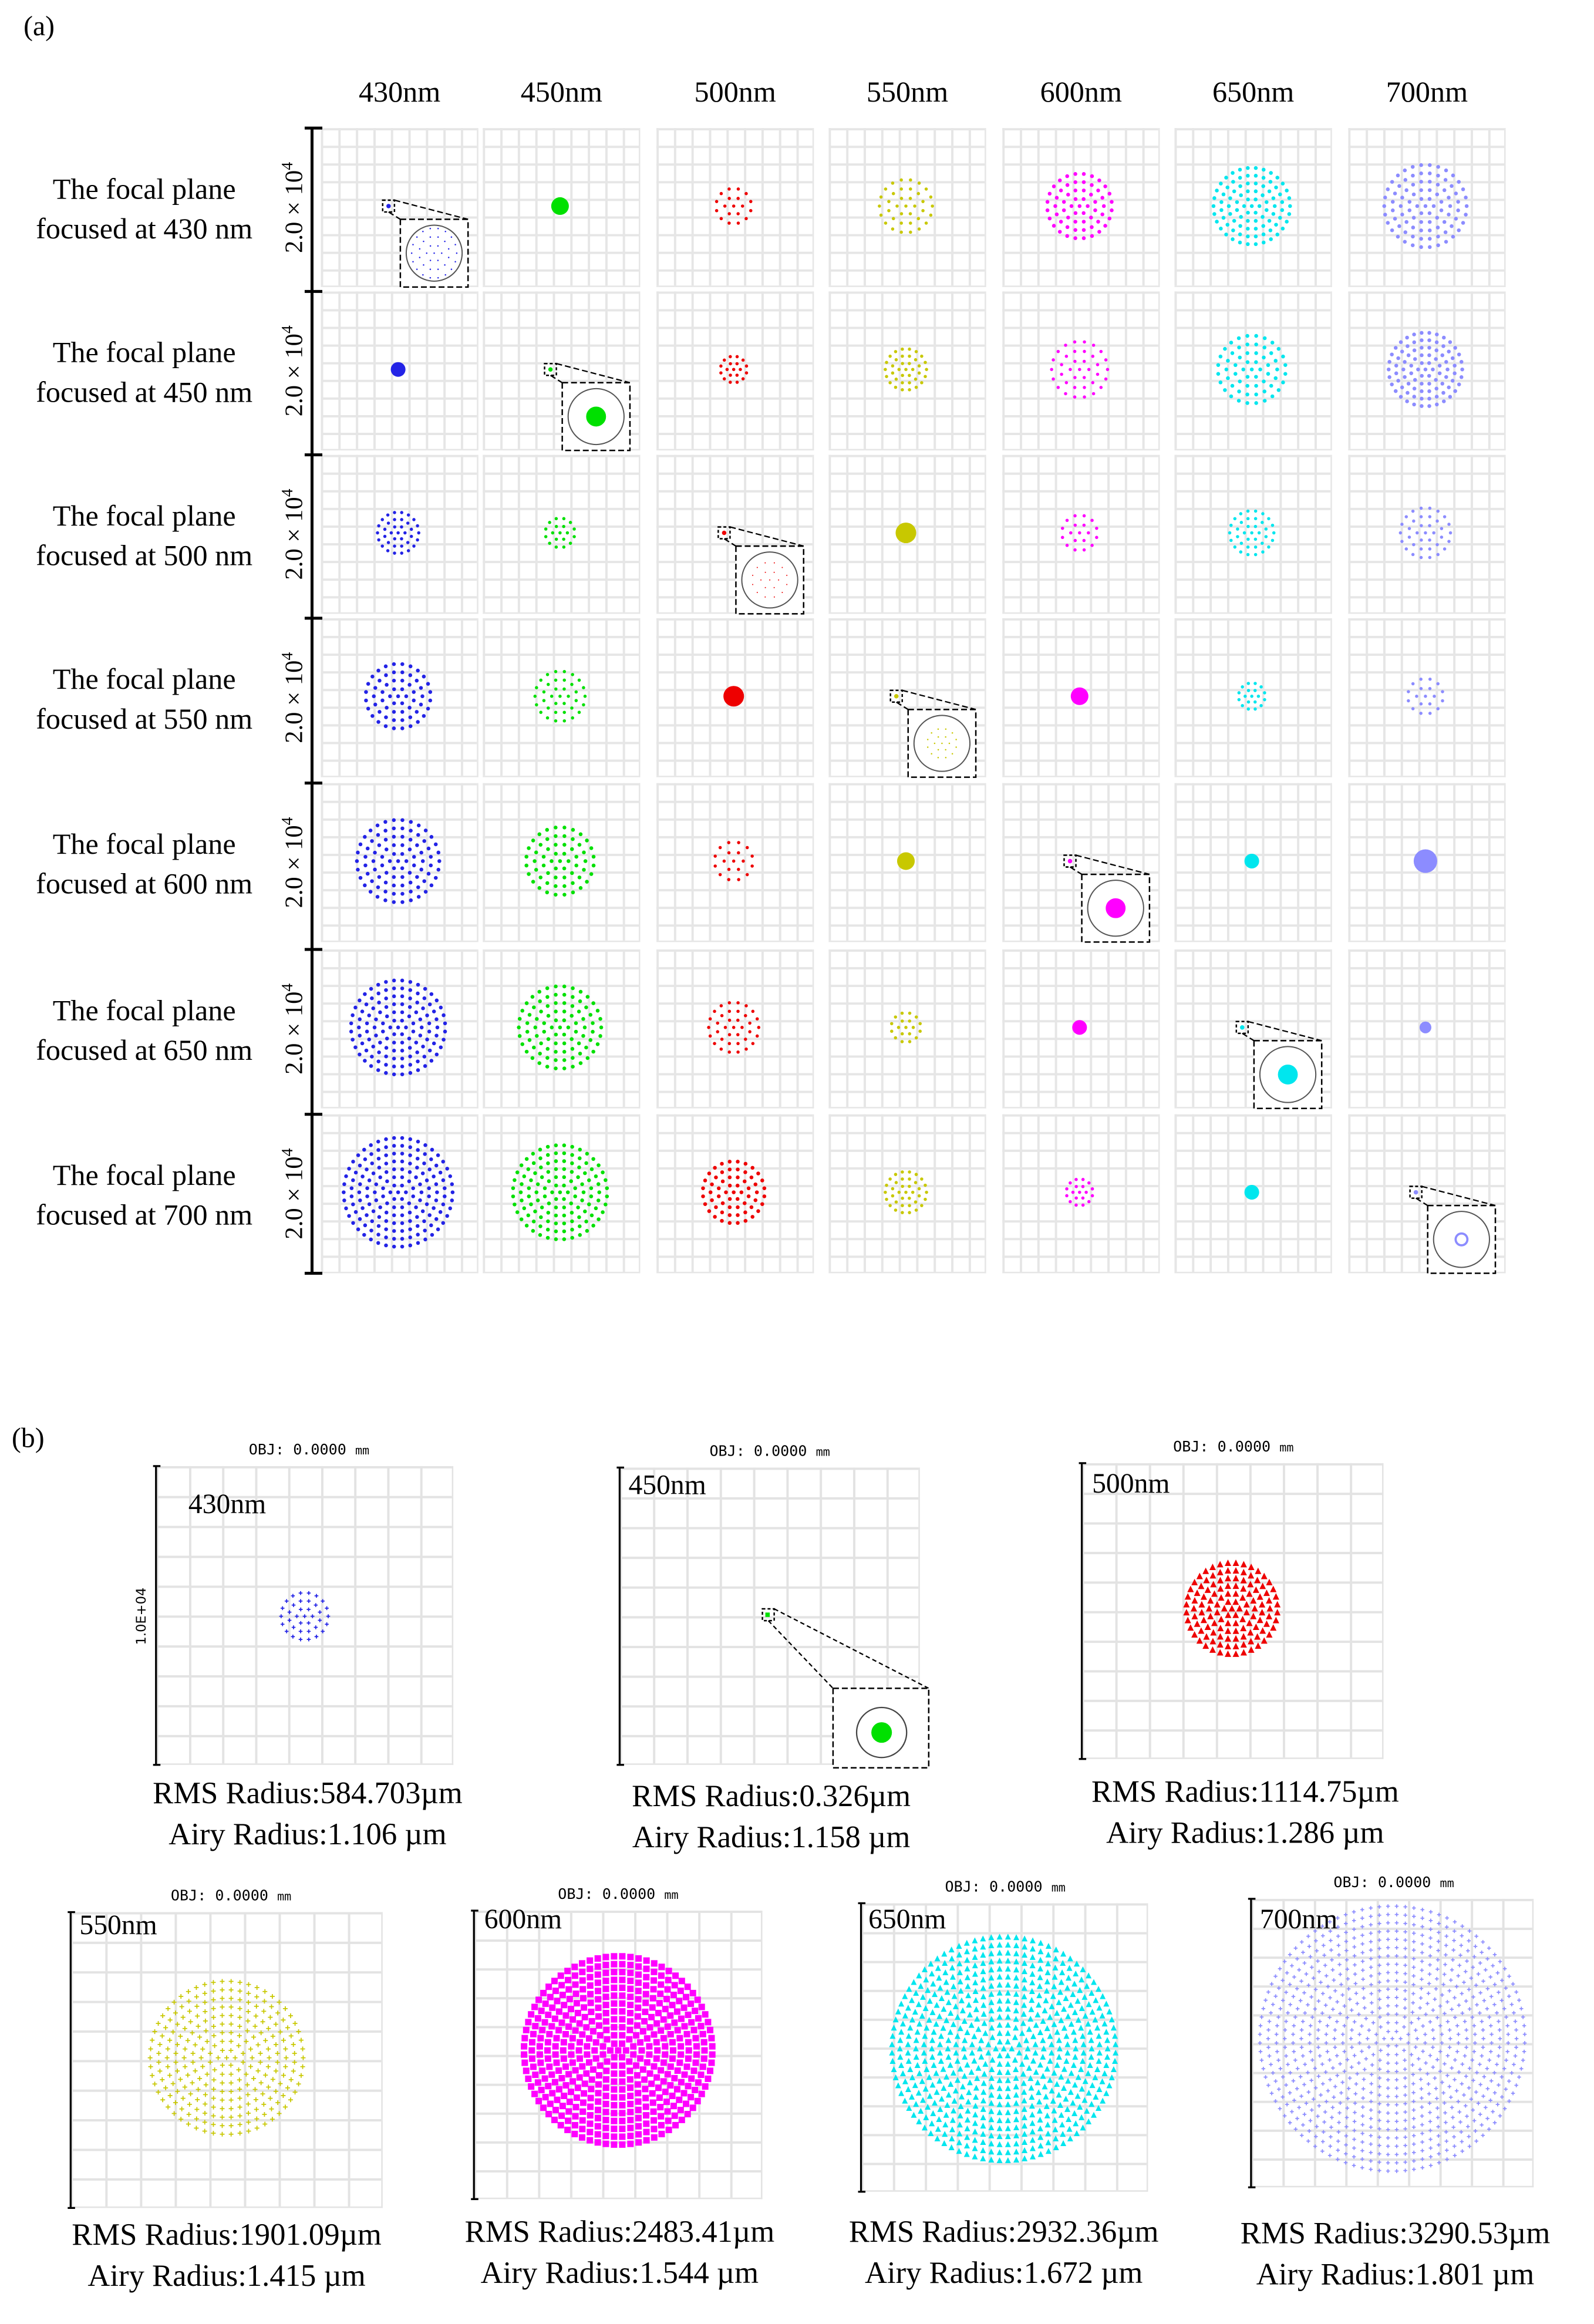  What do you see at coordinates (144, 700) in the screenshot?
I see `row-label-550nm: The focal plane focused at 550 nm` at bounding box center [144, 700].